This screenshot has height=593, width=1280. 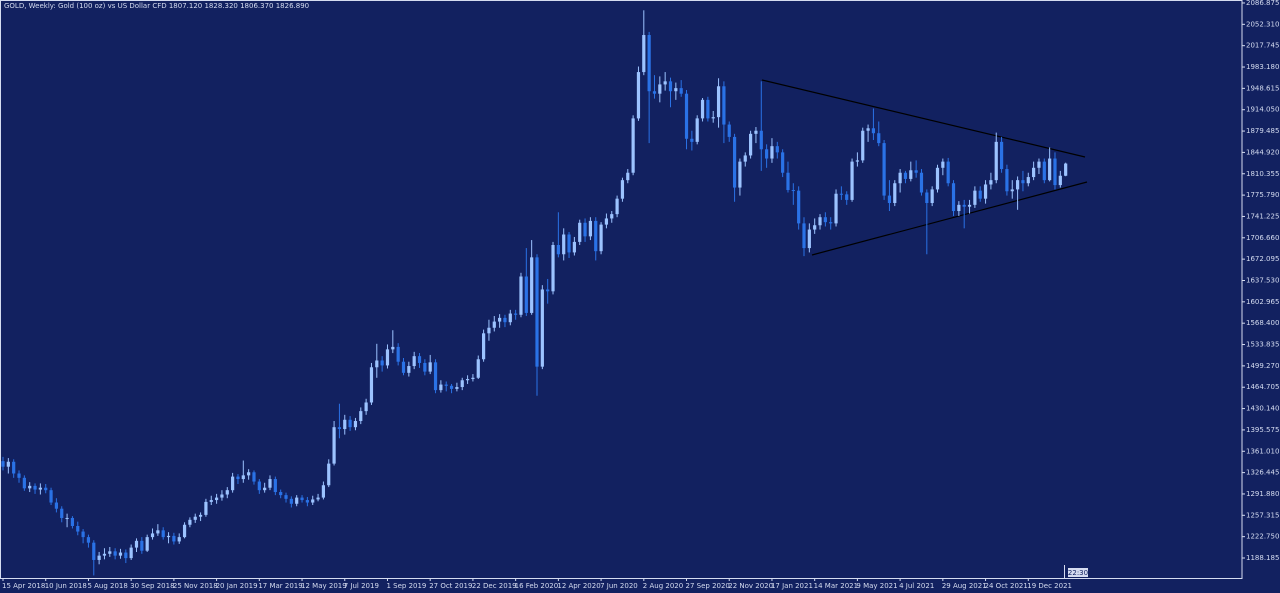 I want to click on x-tick-label: 12 Apr 2020, so click(x=578, y=586).